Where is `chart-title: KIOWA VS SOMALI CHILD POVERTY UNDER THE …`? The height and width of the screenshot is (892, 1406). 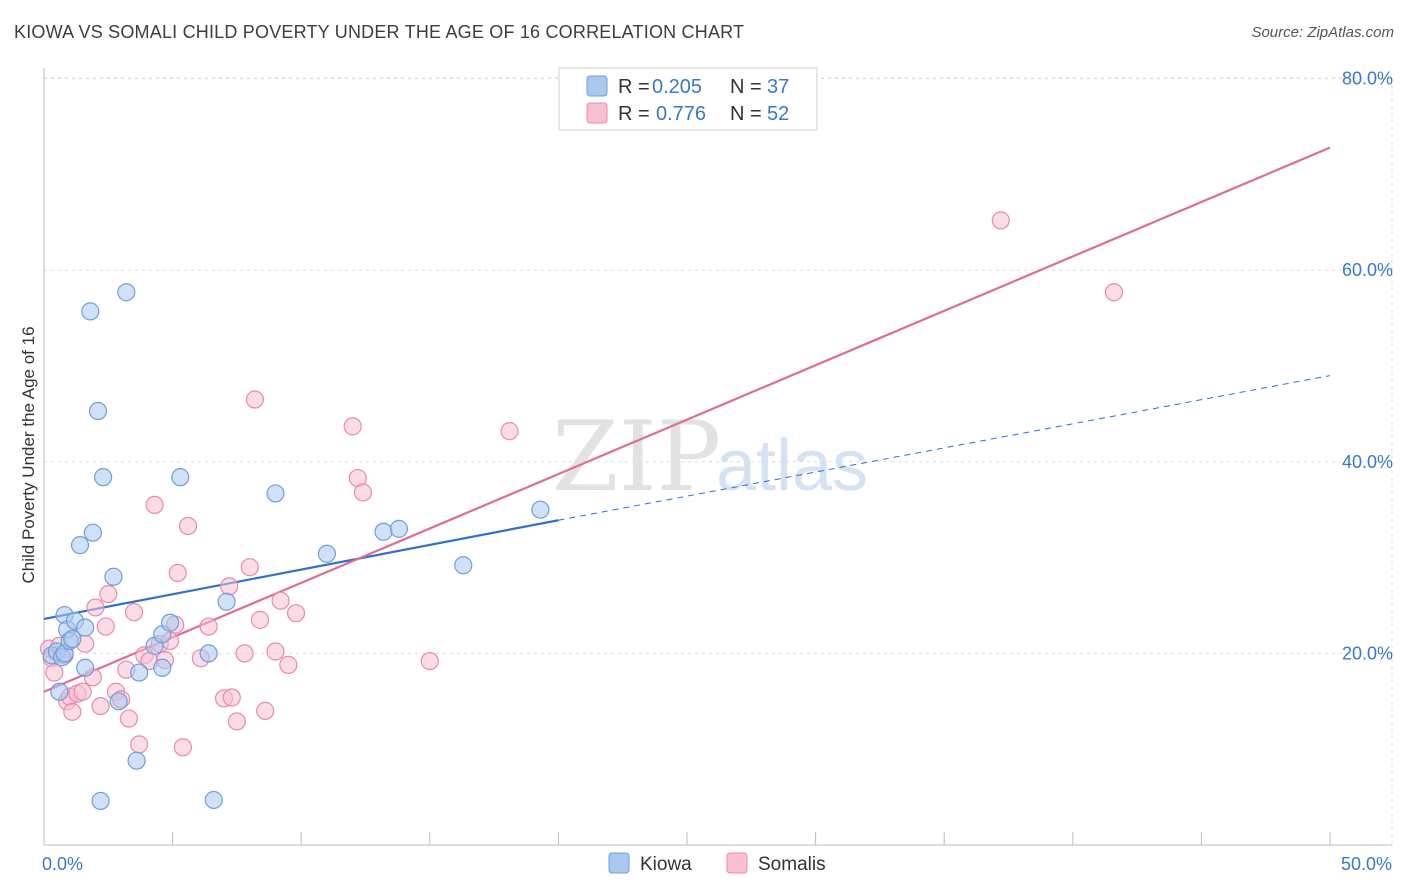 chart-title: KIOWA VS SOMALI CHILD POVERTY UNDER THE … is located at coordinates (379, 32).